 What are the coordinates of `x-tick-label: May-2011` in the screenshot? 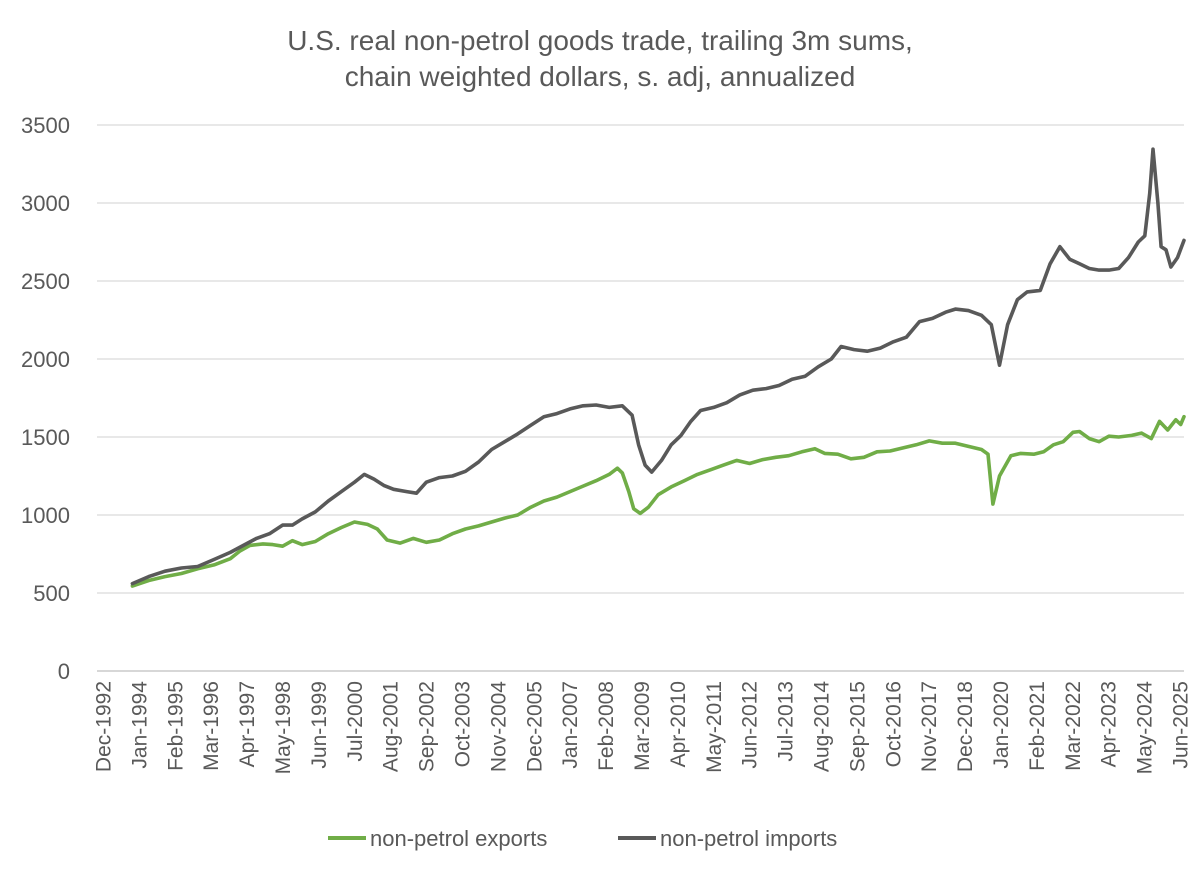 It's located at (714, 727).